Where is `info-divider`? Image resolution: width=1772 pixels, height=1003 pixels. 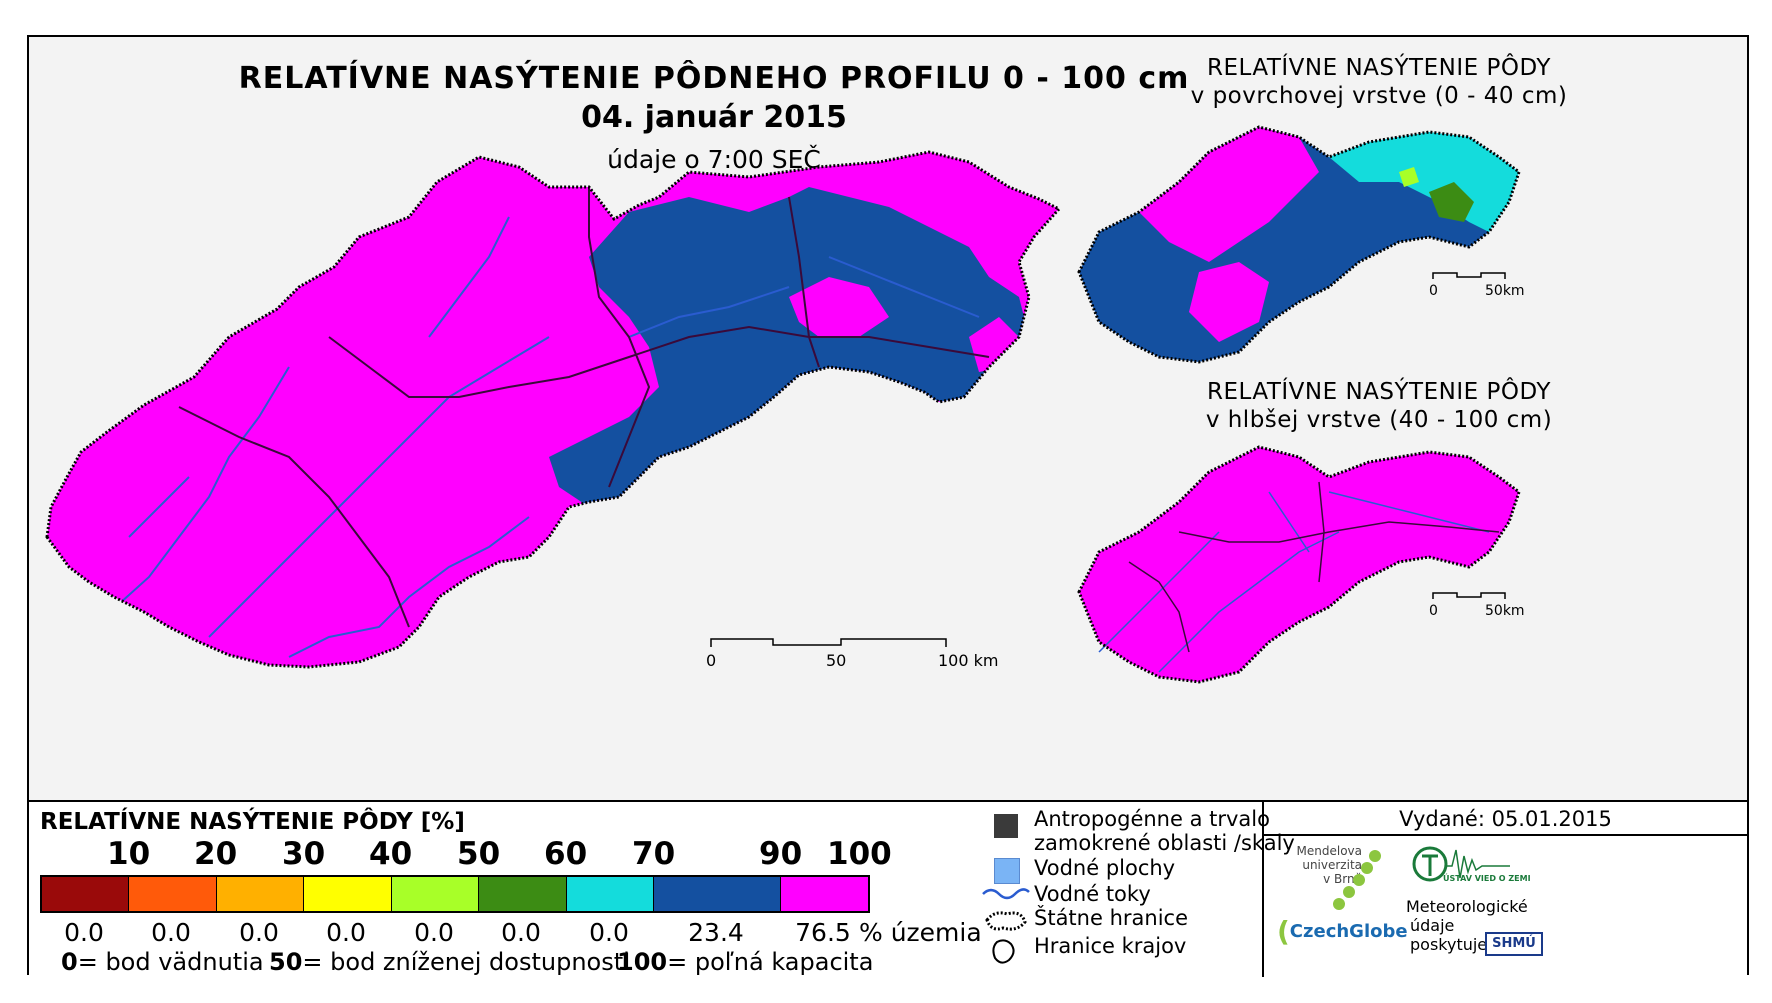 info-divider is located at coordinates (1263, 889).